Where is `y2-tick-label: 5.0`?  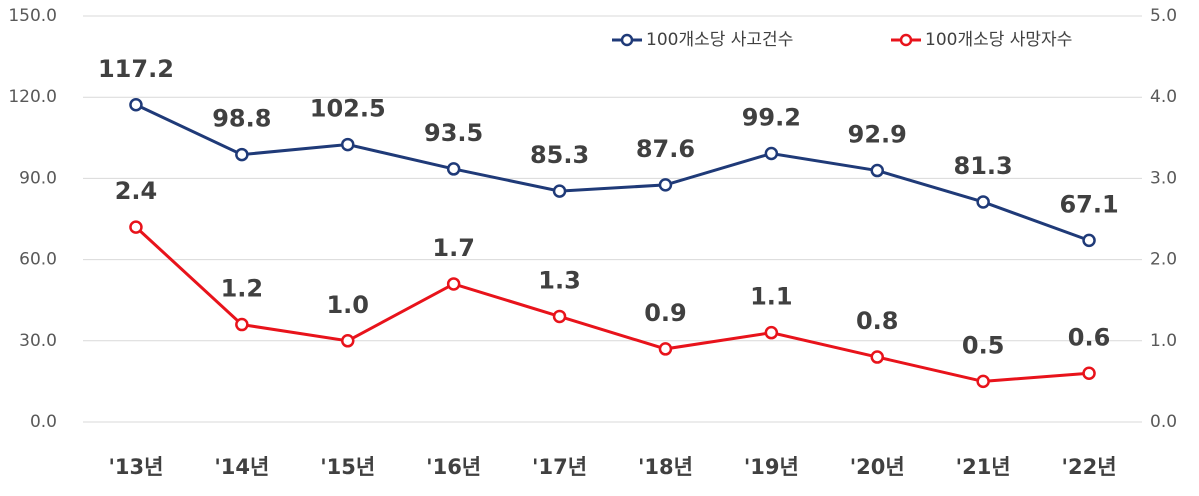
y2-tick-label: 5.0 is located at coordinates (1163, 16).